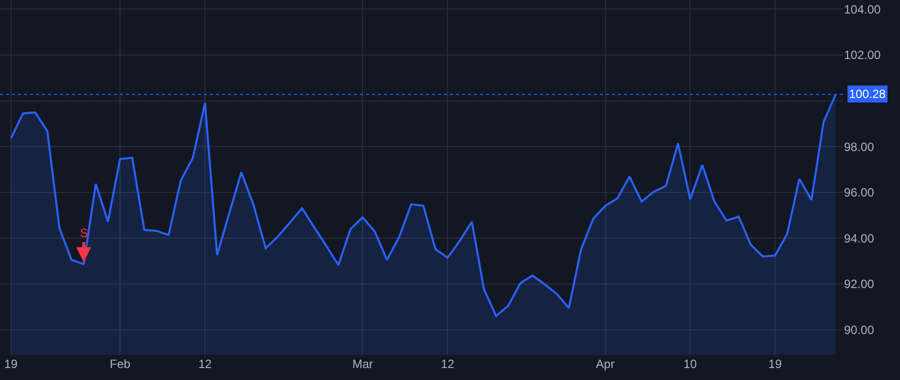 The width and height of the screenshot is (900, 380). Describe the element at coordinates (605, 364) in the screenshot. I see `x-tick-label: Apr` at that location.